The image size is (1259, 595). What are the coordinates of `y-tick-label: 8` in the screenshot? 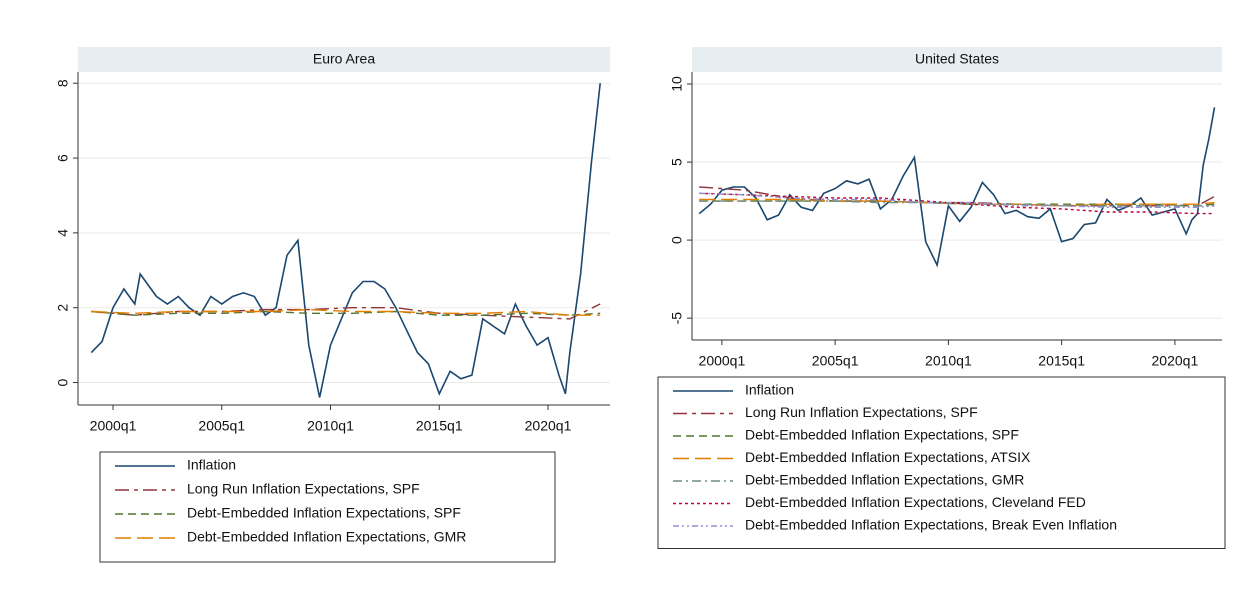 It's located at (63, 83).